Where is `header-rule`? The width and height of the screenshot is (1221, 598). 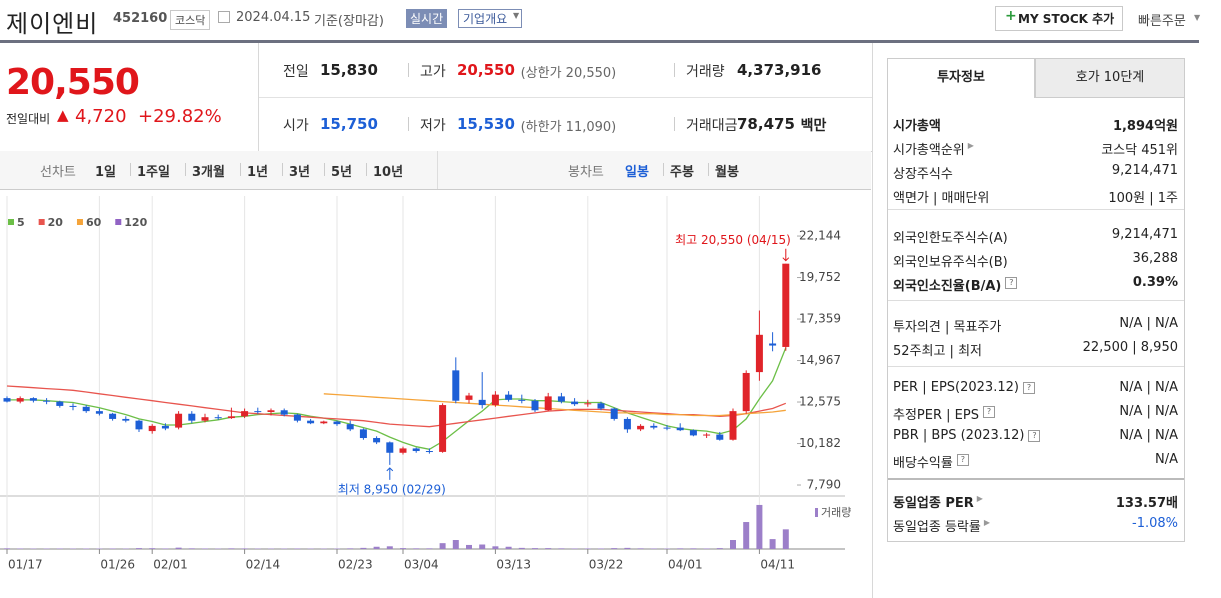
header-rule is located at coordinates (599, 41).